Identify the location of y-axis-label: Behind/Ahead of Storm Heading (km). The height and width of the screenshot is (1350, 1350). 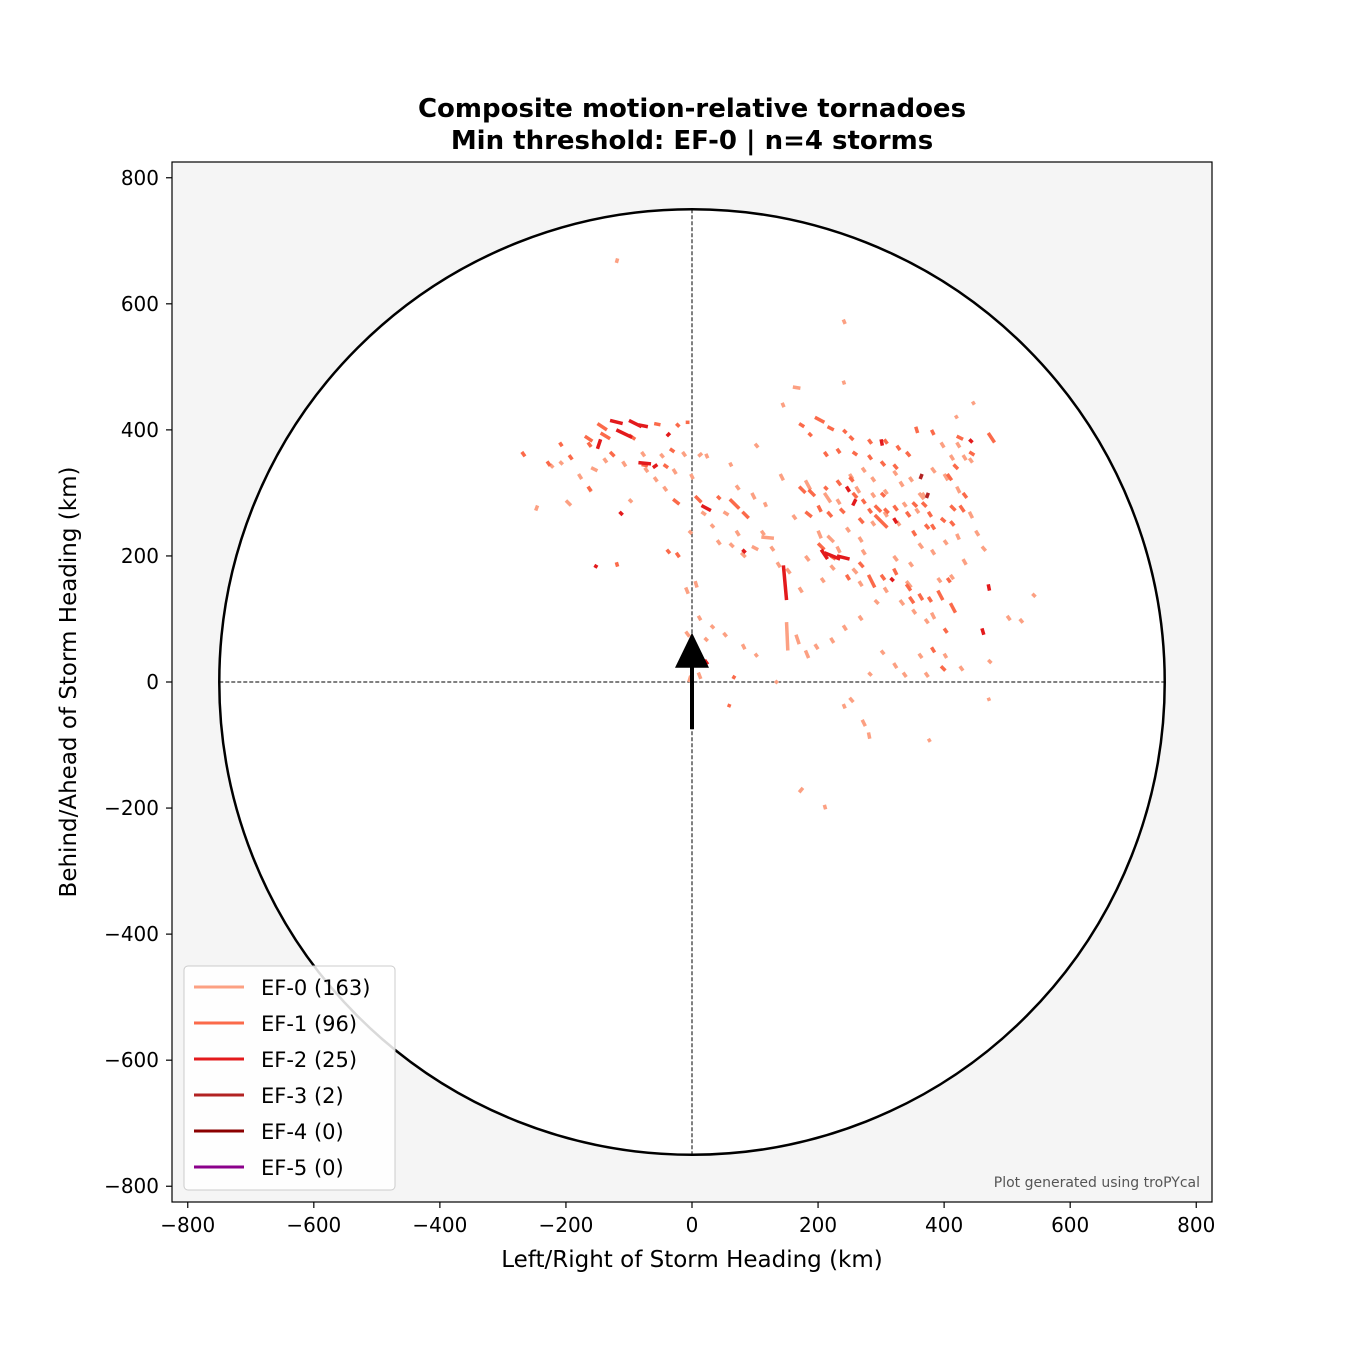
(69, 682).